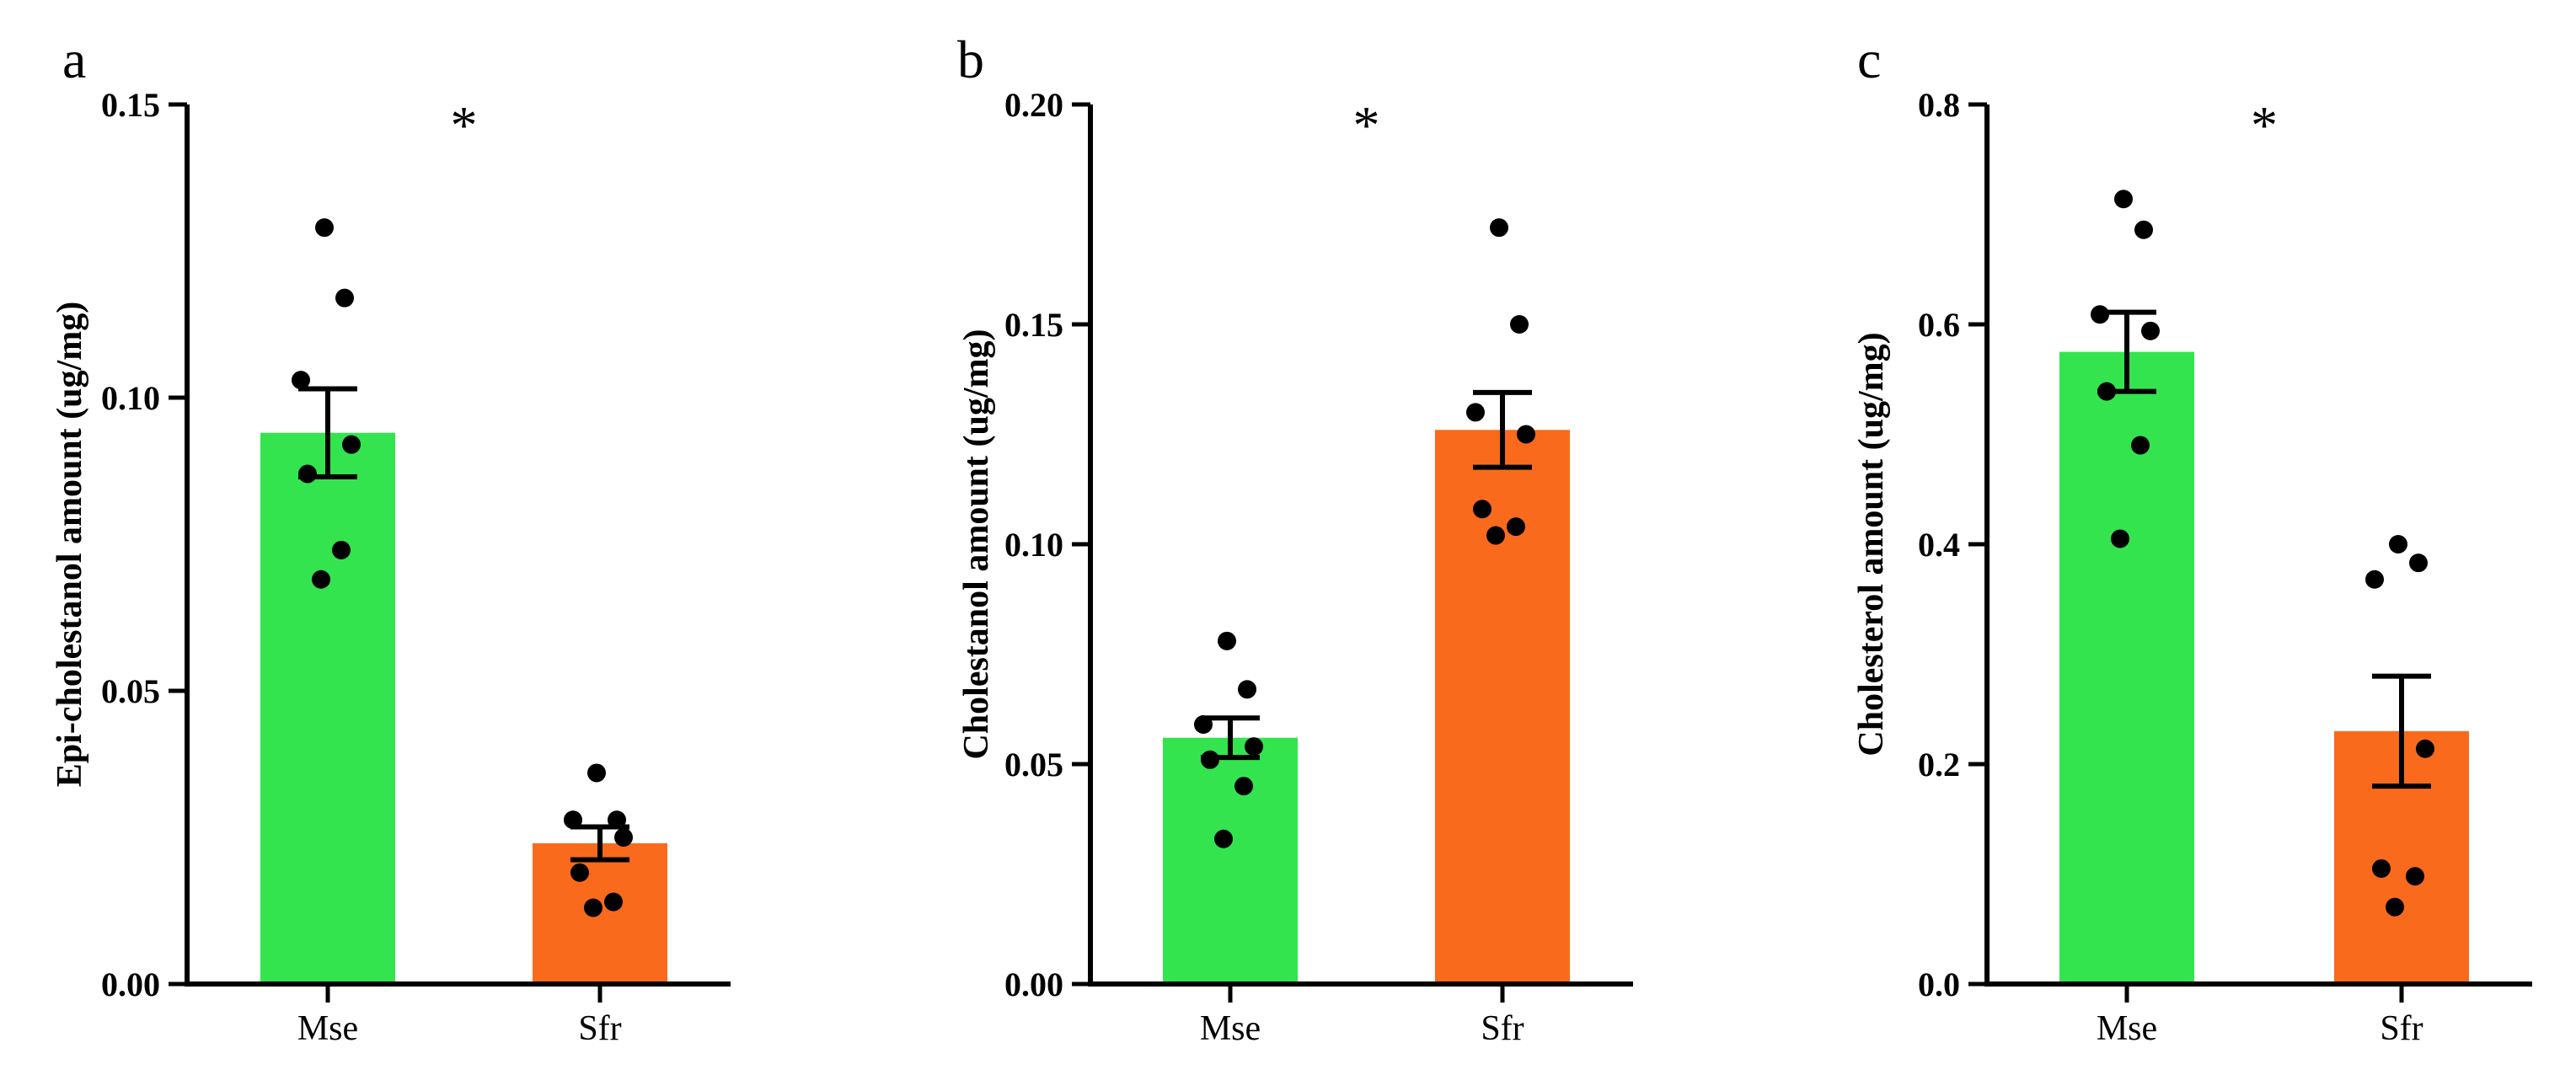  I want to click on panel-letter: c, so click(1869, 59).